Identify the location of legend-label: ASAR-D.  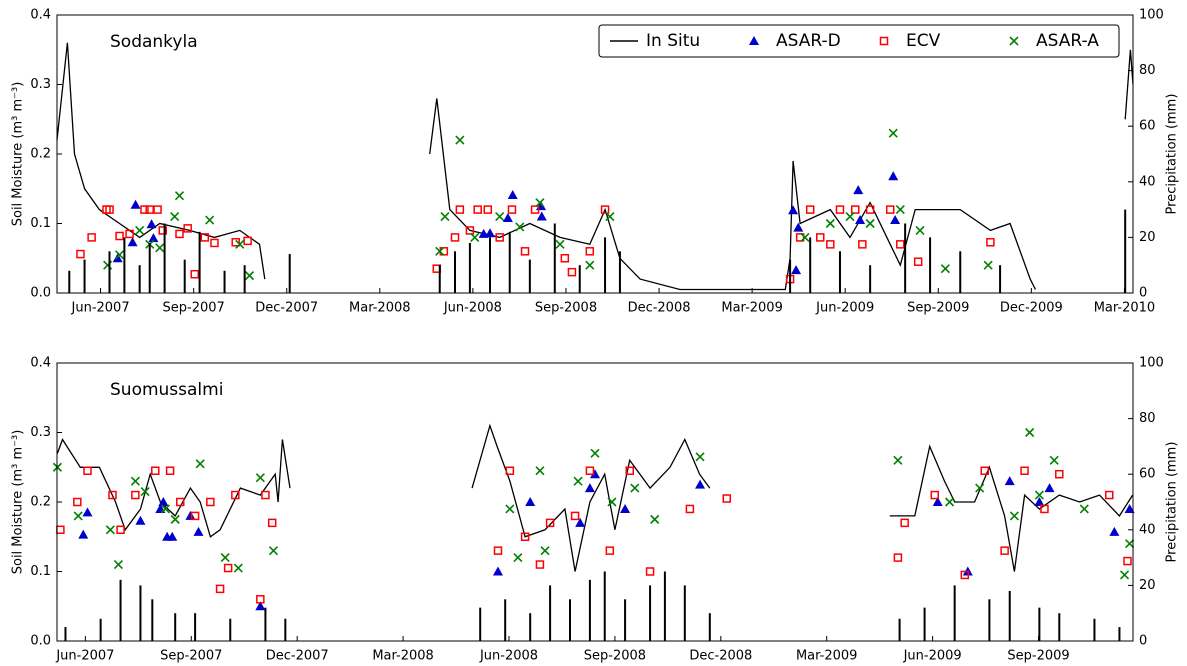
(808, 41).